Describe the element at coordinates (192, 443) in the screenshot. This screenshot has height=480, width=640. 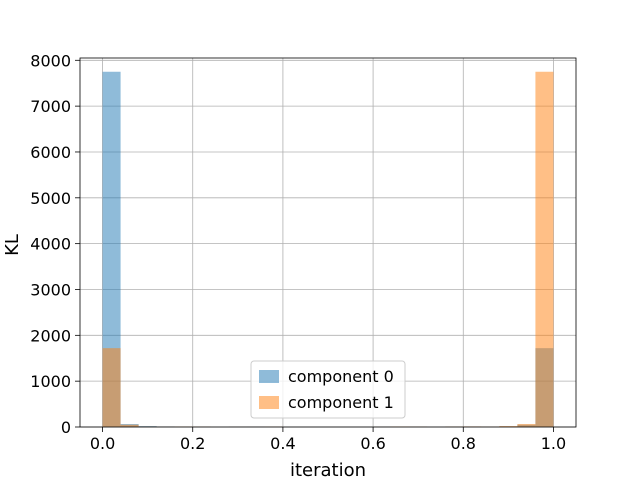
I see `x-tick-label: 0.2` at that location.